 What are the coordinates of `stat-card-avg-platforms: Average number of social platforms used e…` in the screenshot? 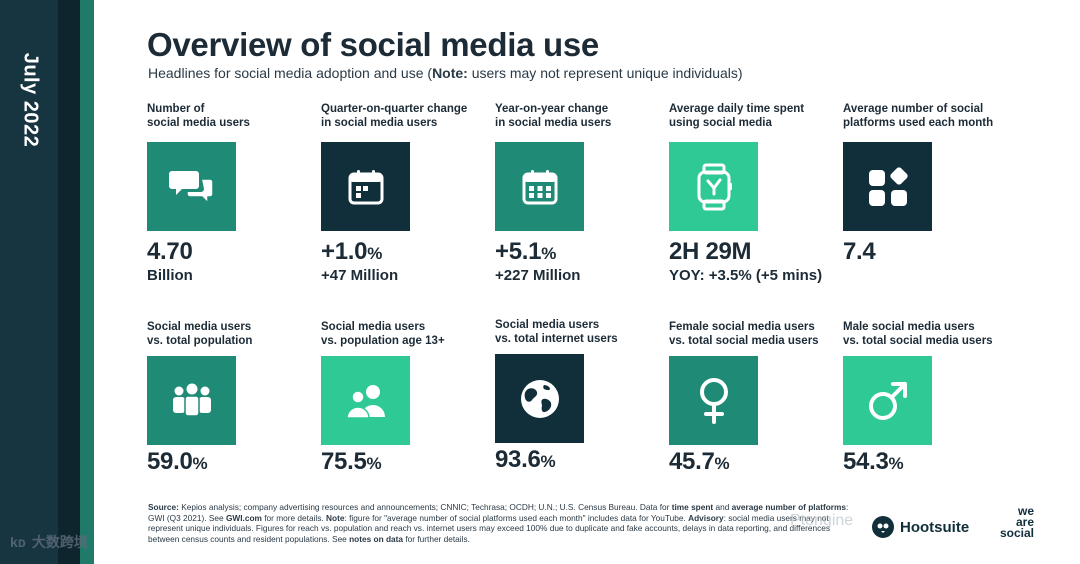 It's located at (928, 183).